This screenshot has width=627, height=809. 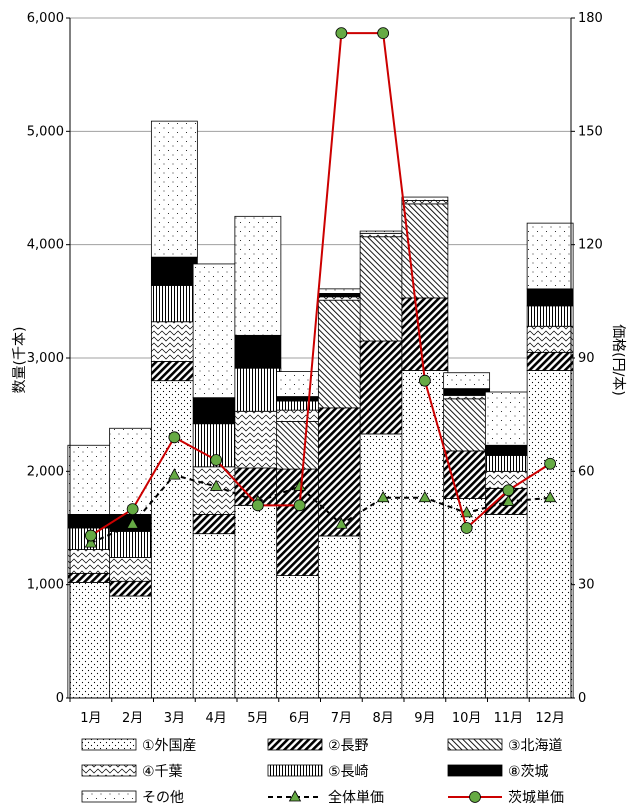 I want to click on legend-entry: ④千葉, so click(x=132, y=772).